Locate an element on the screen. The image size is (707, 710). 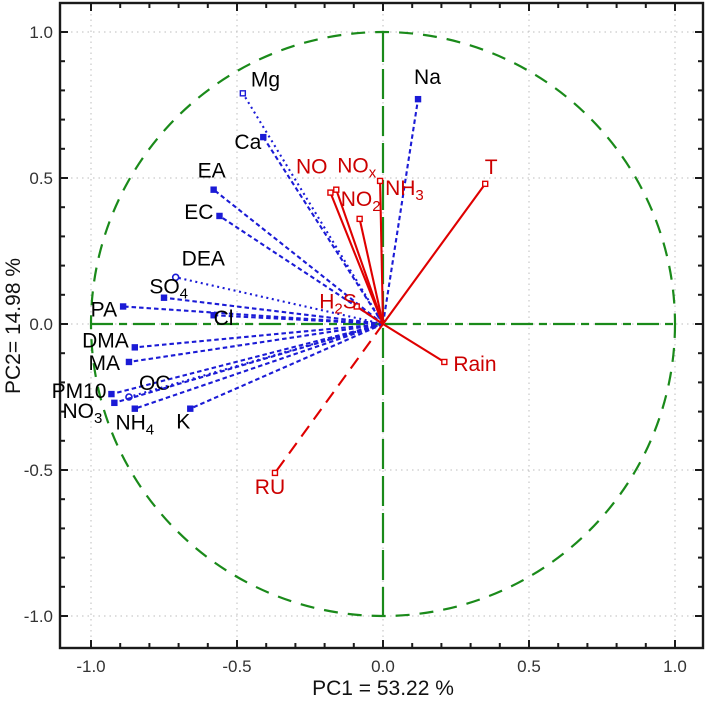
marker-ru is located at coordinates (275, 473).